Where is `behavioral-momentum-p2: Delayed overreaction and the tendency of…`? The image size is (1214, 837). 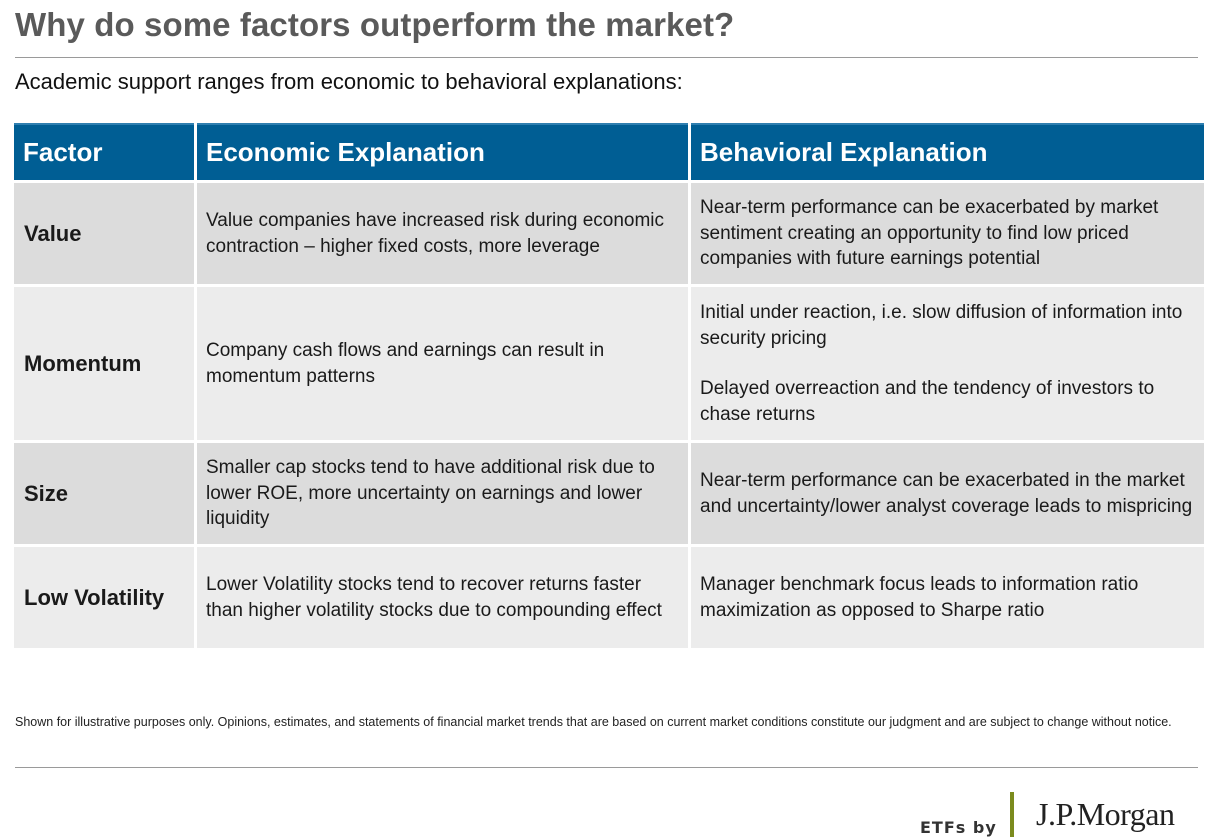 behavioral-momentum-p2: Delayed overreaction and the tendency of… is located at coordinates (927, 401).